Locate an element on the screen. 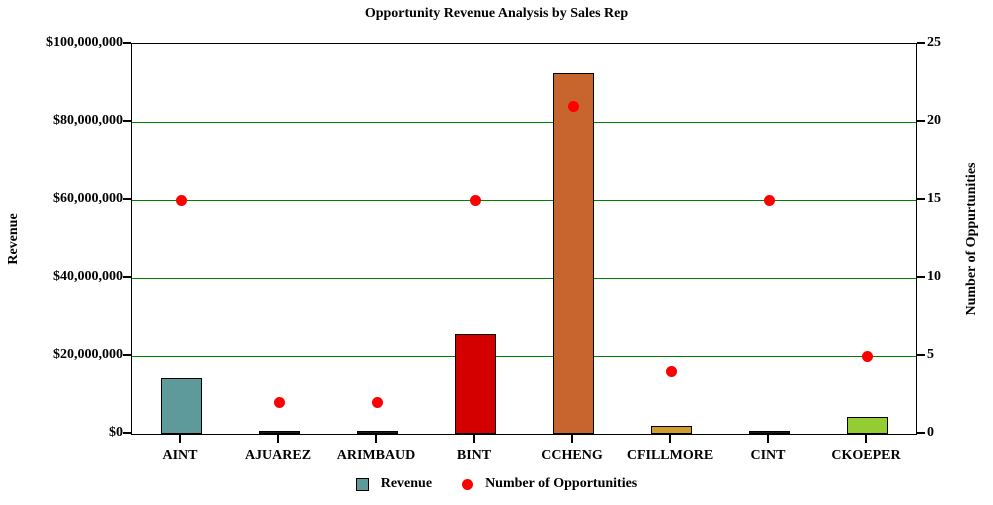 The image size is (993, 505). right-axis-tick-label: 5 is located at coordinates (930, 354).